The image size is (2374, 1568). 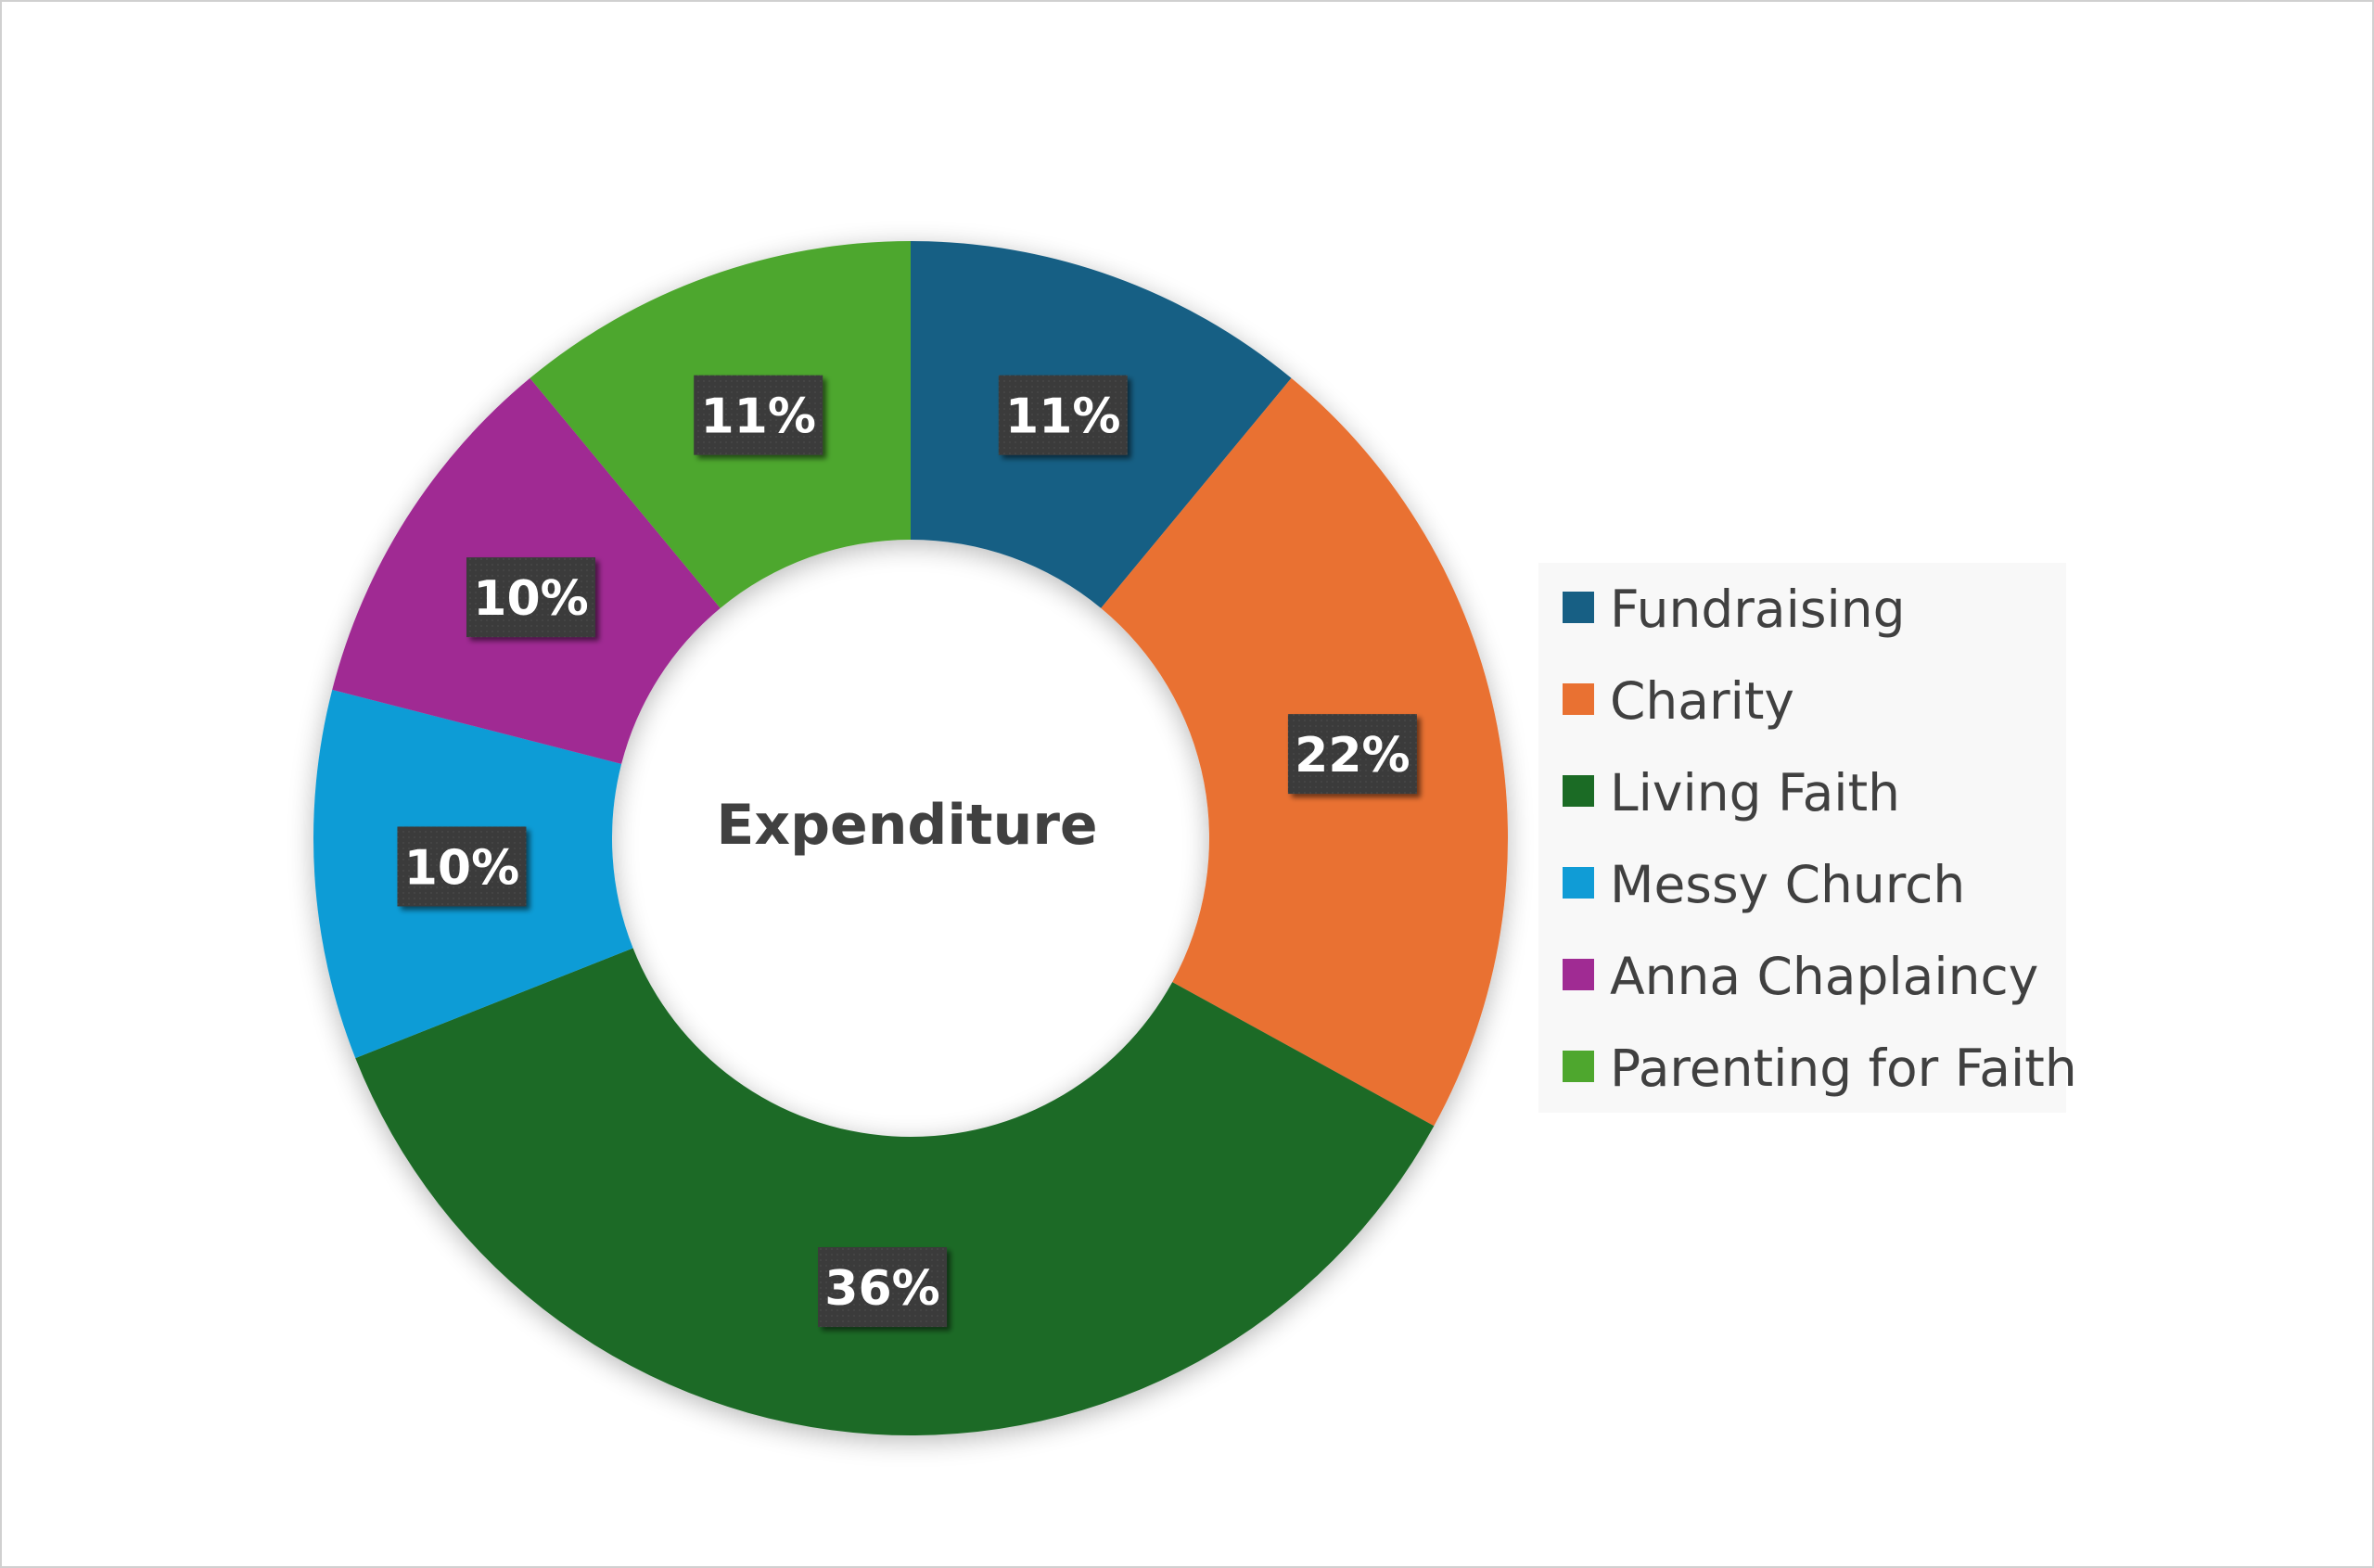 I want to click on data-label-parenting-for-faith: 11%, so click(x=758, y=415).